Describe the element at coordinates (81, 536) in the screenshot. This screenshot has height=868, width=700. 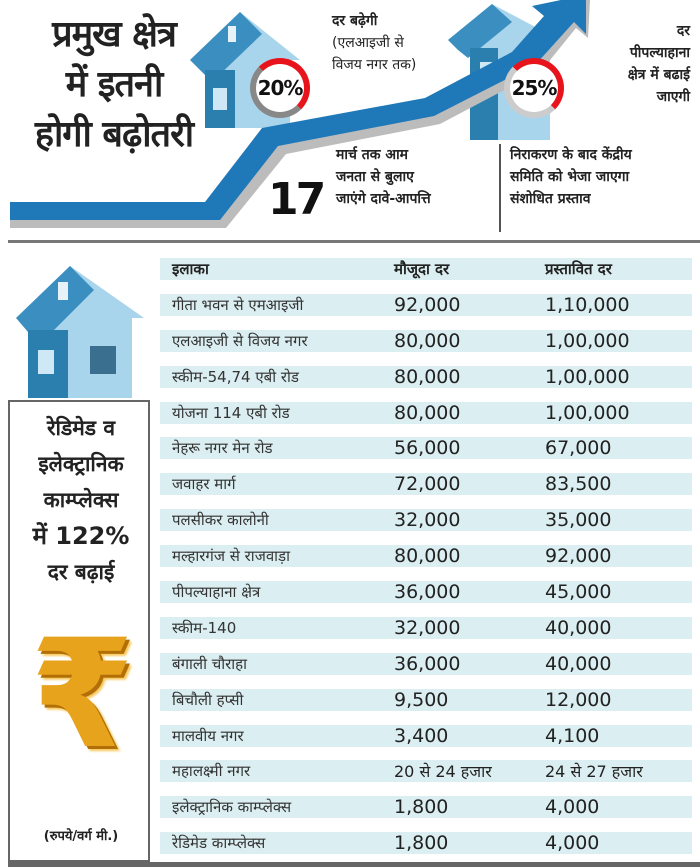
I see `title-line: में 122%` at that location.